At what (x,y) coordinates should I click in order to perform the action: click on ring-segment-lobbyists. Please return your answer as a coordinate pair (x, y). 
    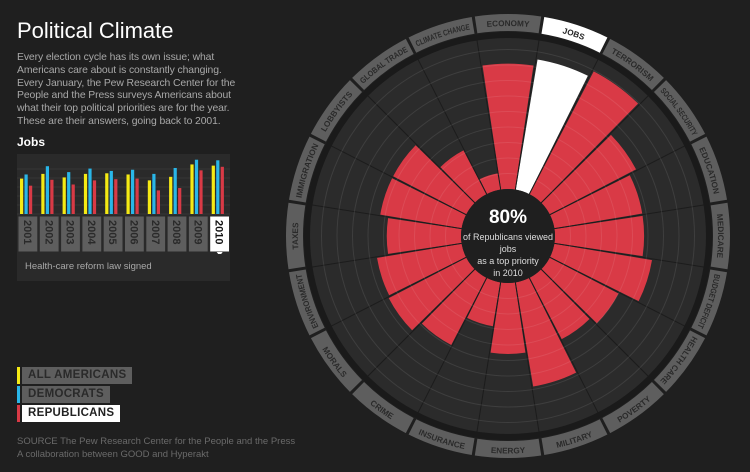
    Looking at the image, I should click on (336, 111).